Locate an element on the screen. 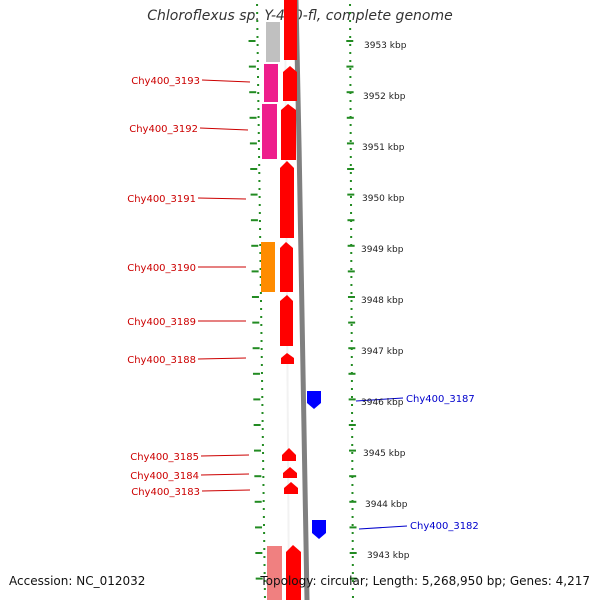 This screenshot has width=600, height=600. gene-label: Chy400_3190 is located at coordinates (161, 268).